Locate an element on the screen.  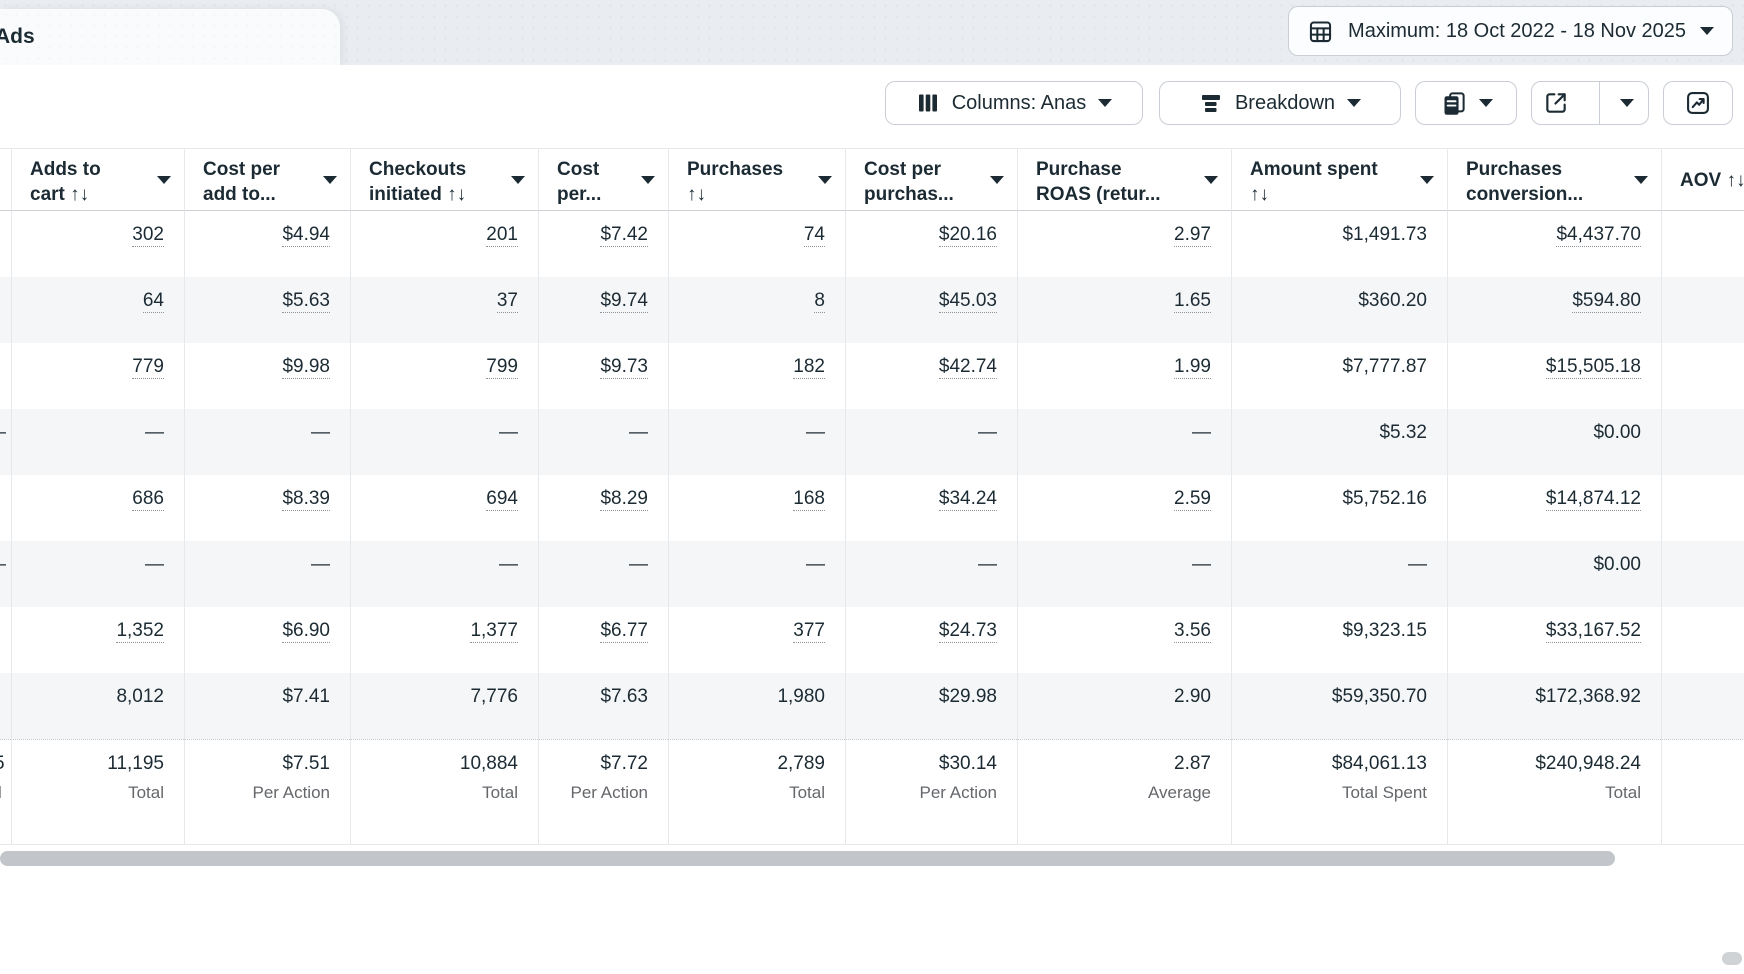
horizontal-scrollbar-thumb is located at coordinates (807, 858).